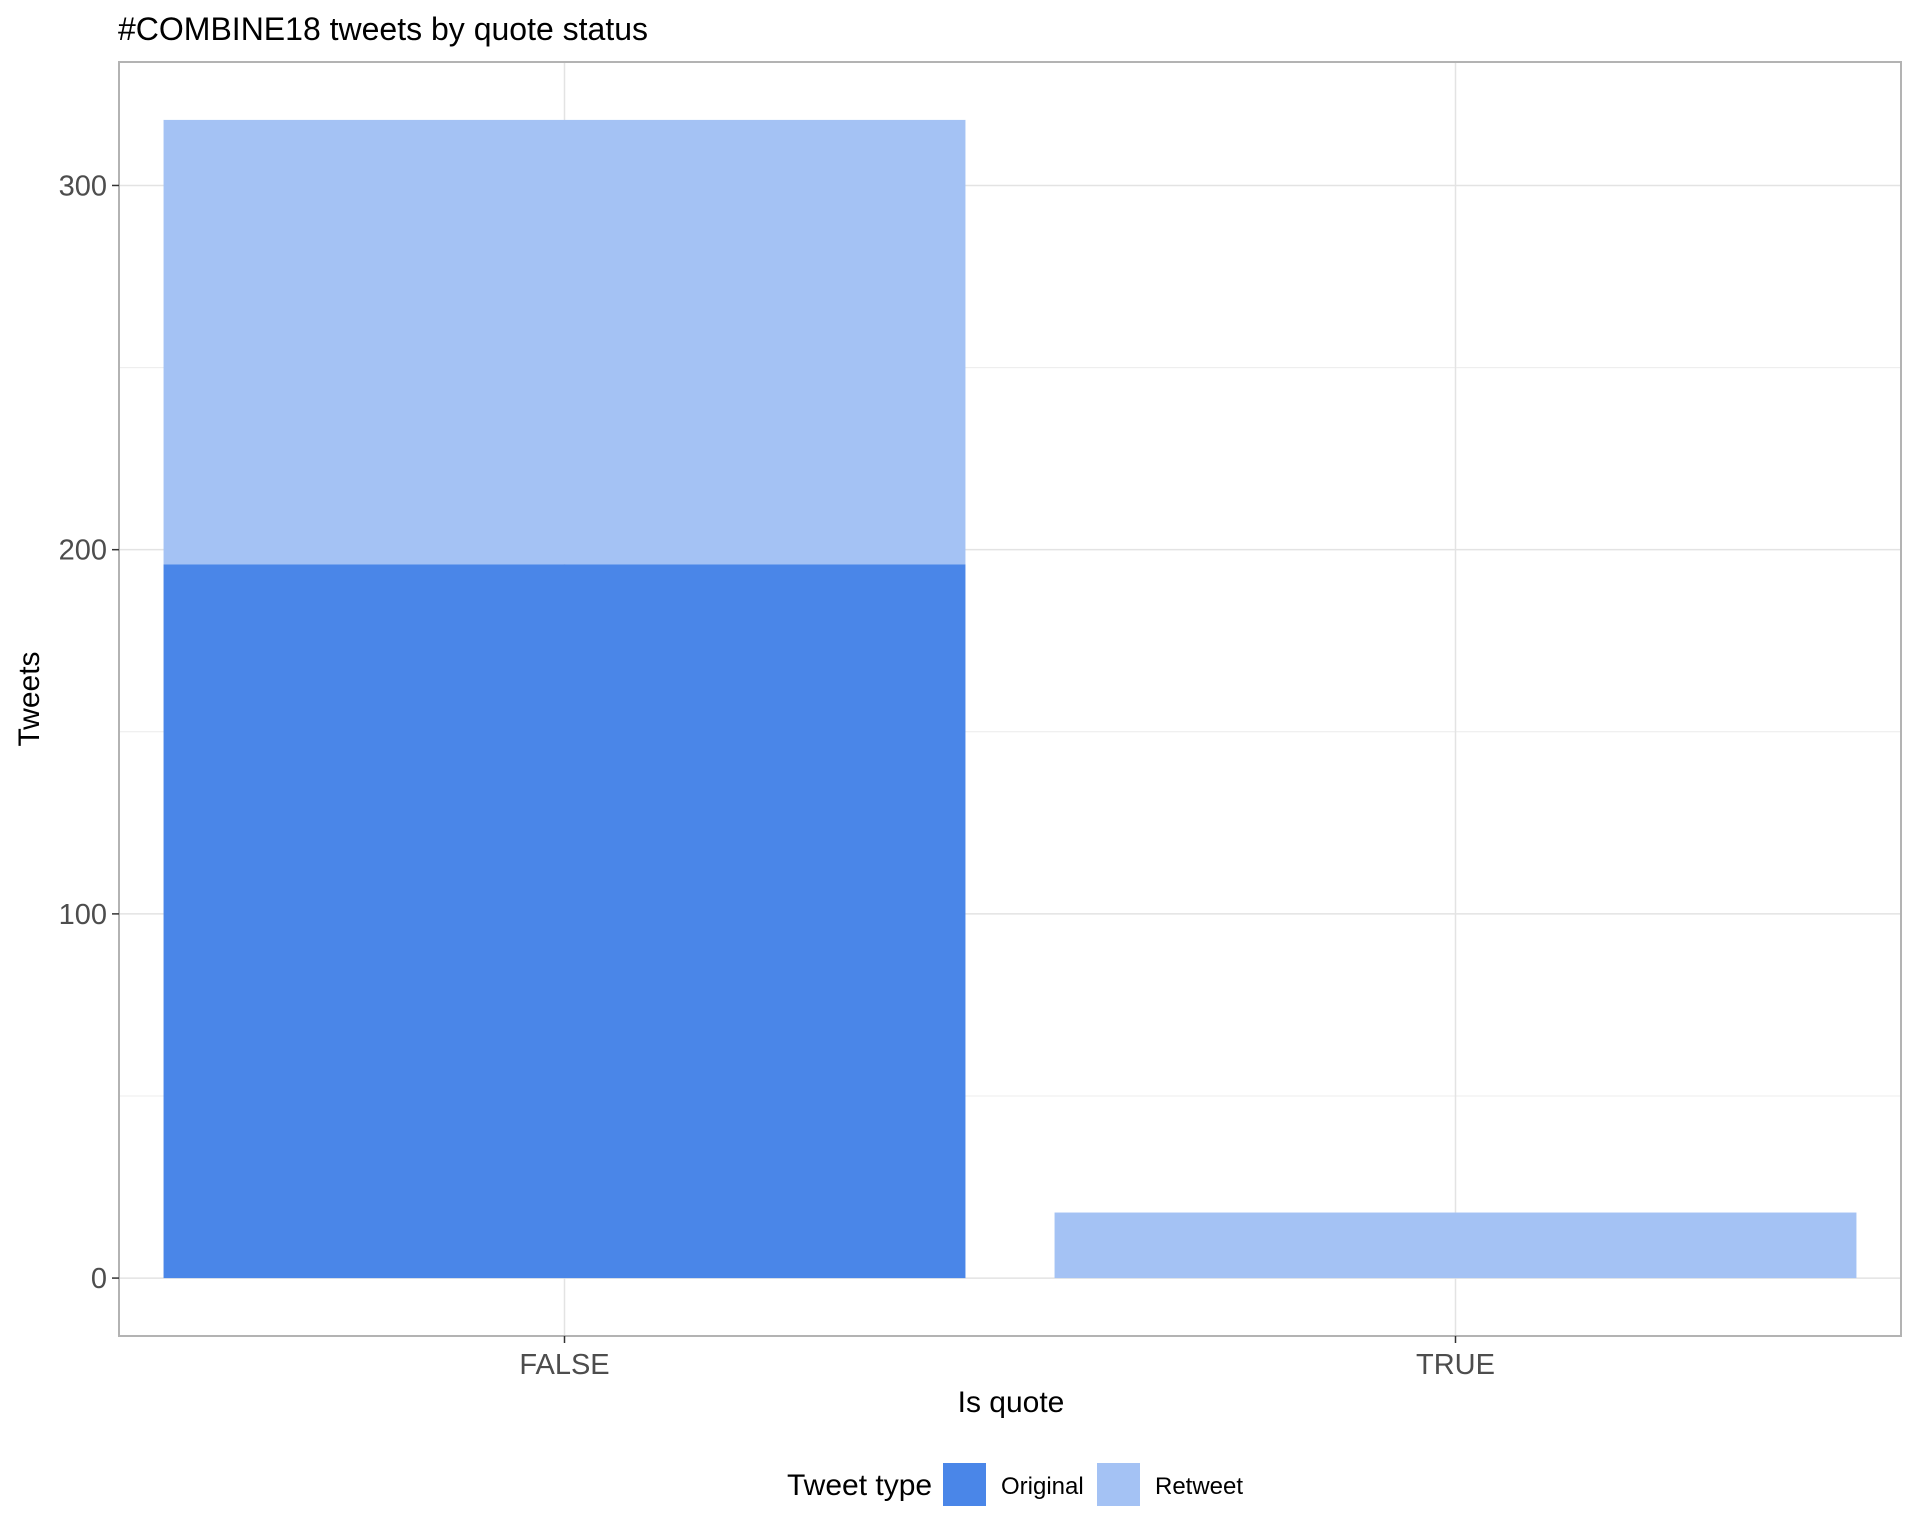 This screenshot has width=1920, height=1536. I want to click on x-axis-label: Is quote, so click(1011, 1402).